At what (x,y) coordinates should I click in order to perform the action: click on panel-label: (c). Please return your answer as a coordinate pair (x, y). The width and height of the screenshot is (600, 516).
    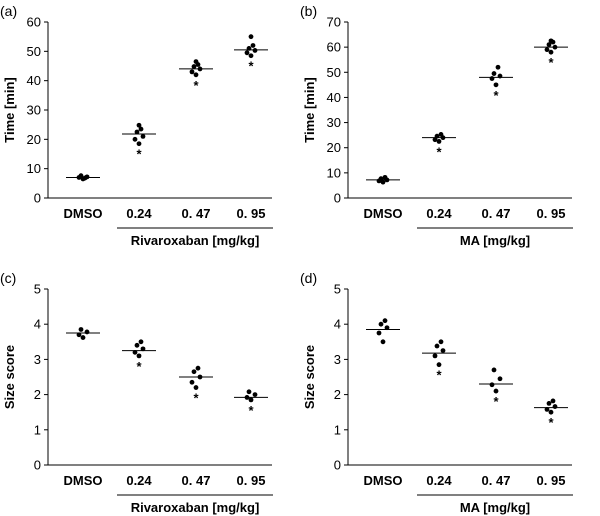
    Looking at the image, I should click on (8, 278).